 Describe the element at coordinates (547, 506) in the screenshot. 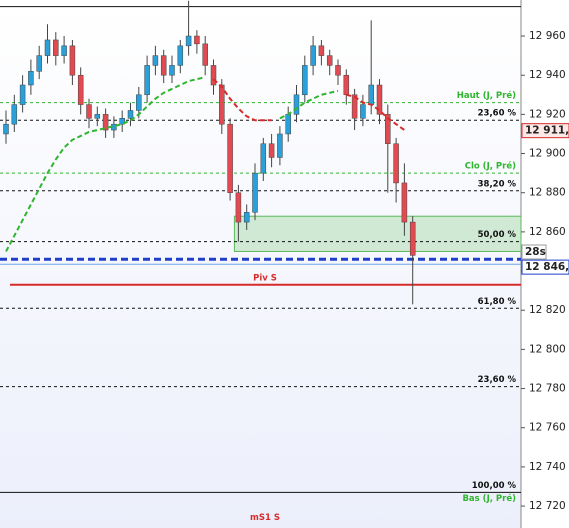

I see `y-tick-label: 12 720` at that location.